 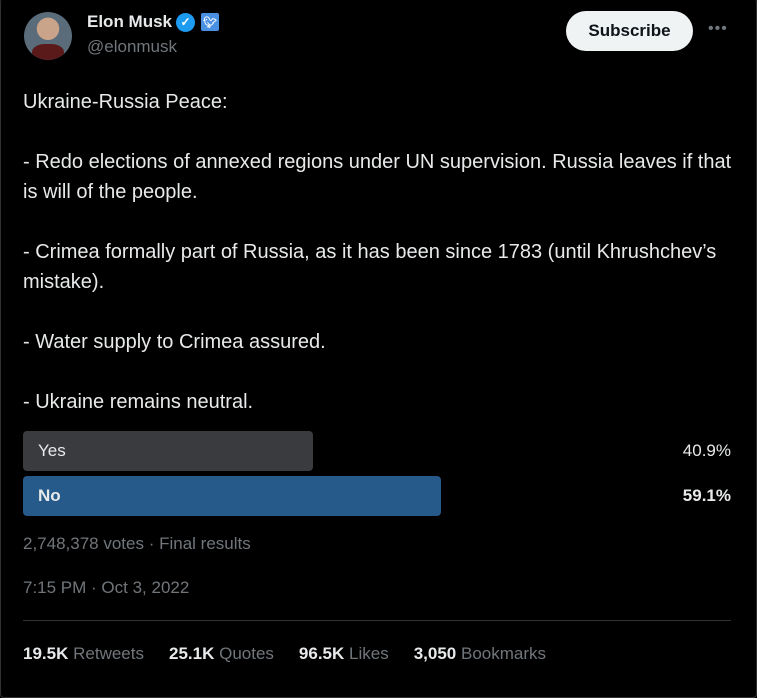 What do you see at coordinates (377, 451) in the screenshot?
I see `poll-option-yes: Yes 40.9%` at bounding box center [377, 451].